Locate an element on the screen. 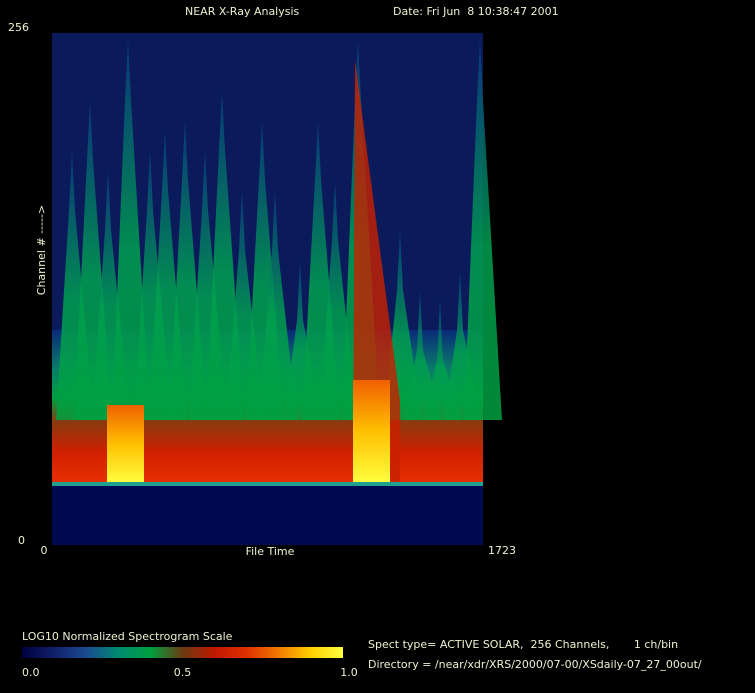 The image size is (755, 693). colorbar-tick-label: 1.0 is located at coordinates (349, 672).